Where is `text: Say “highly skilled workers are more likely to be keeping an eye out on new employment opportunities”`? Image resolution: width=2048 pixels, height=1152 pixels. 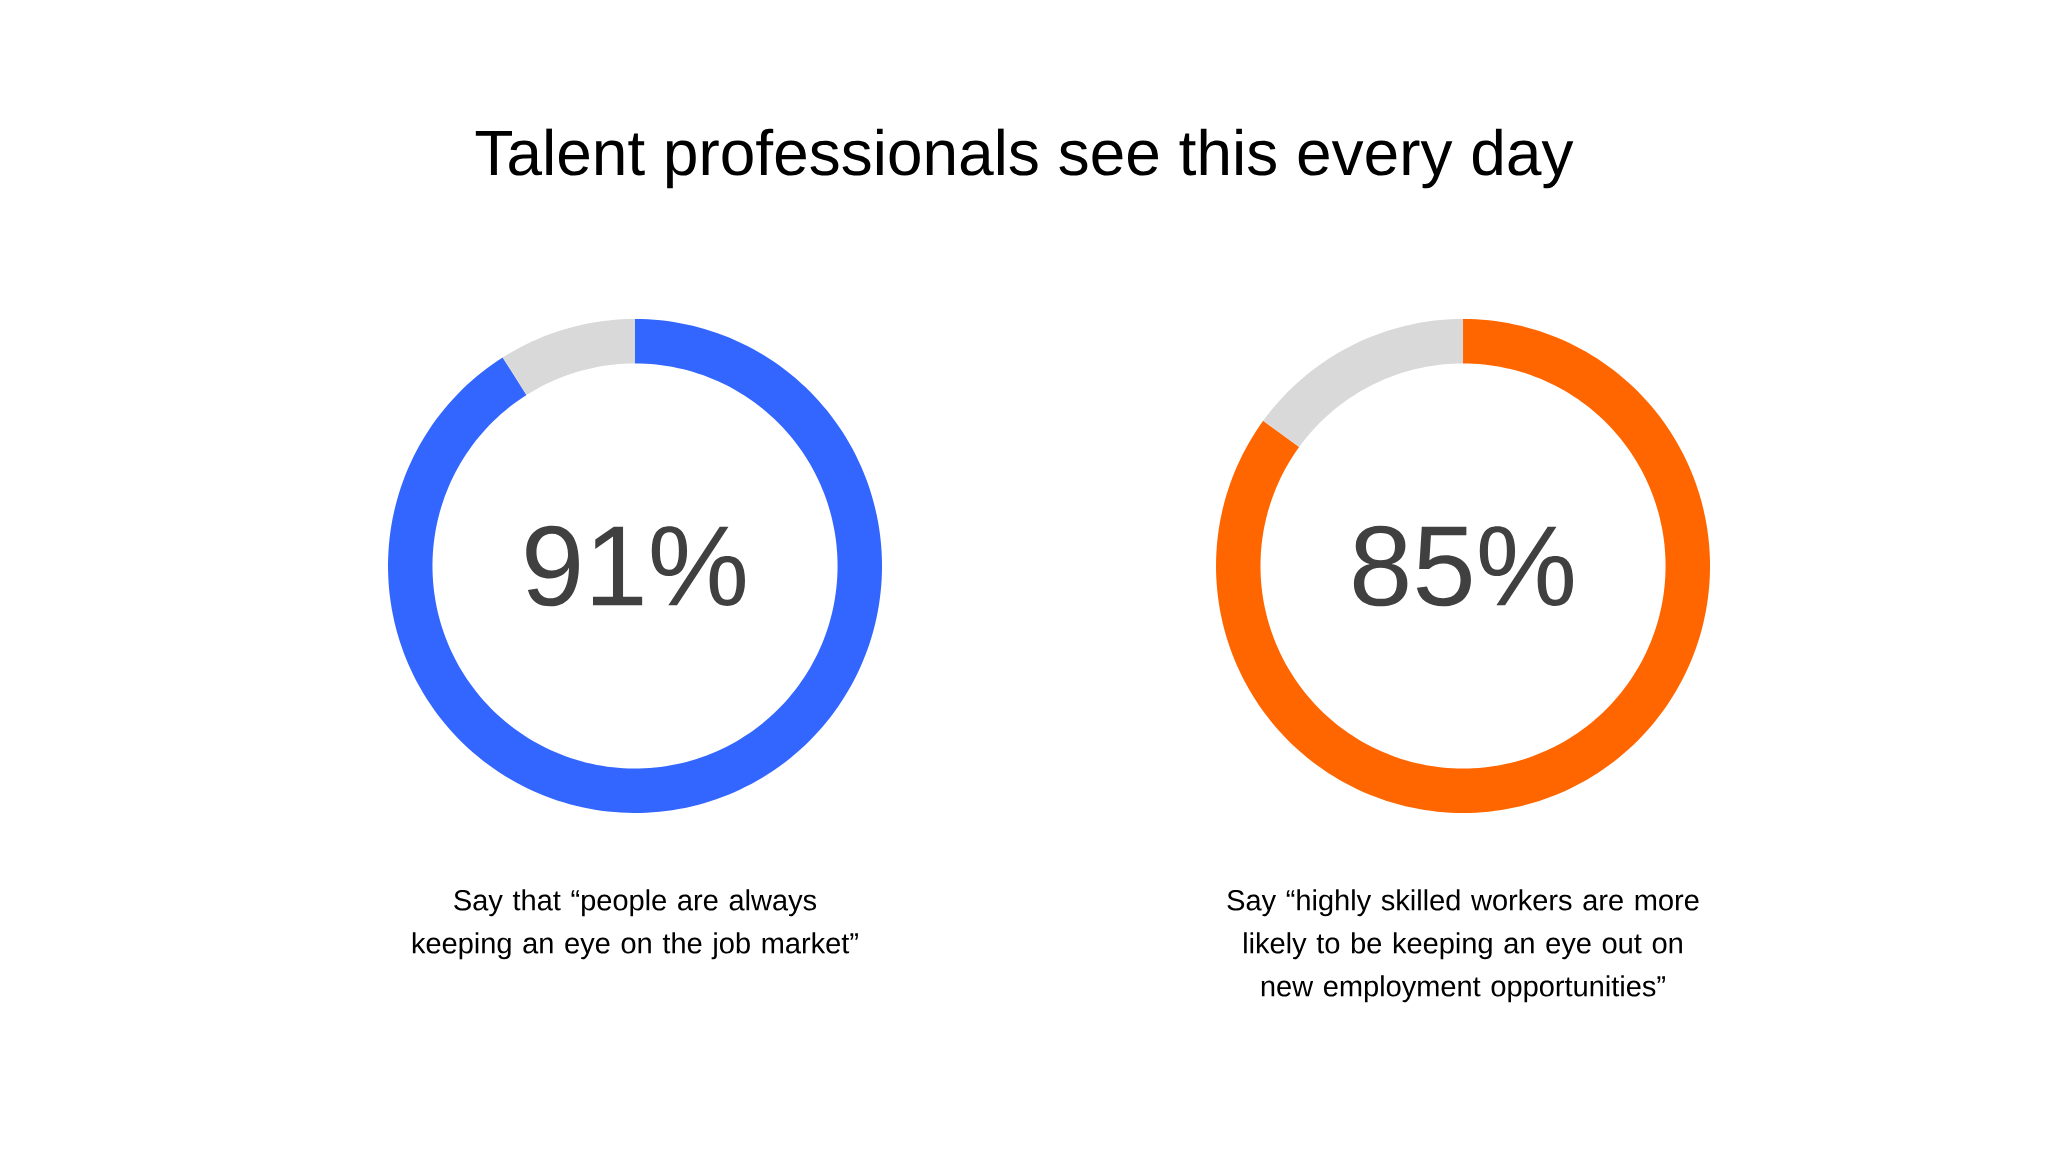
text: Say “highly skilled workers are more likely to be keeping an eye out on new employment opportunities” is located at coordinates (1463, 946).